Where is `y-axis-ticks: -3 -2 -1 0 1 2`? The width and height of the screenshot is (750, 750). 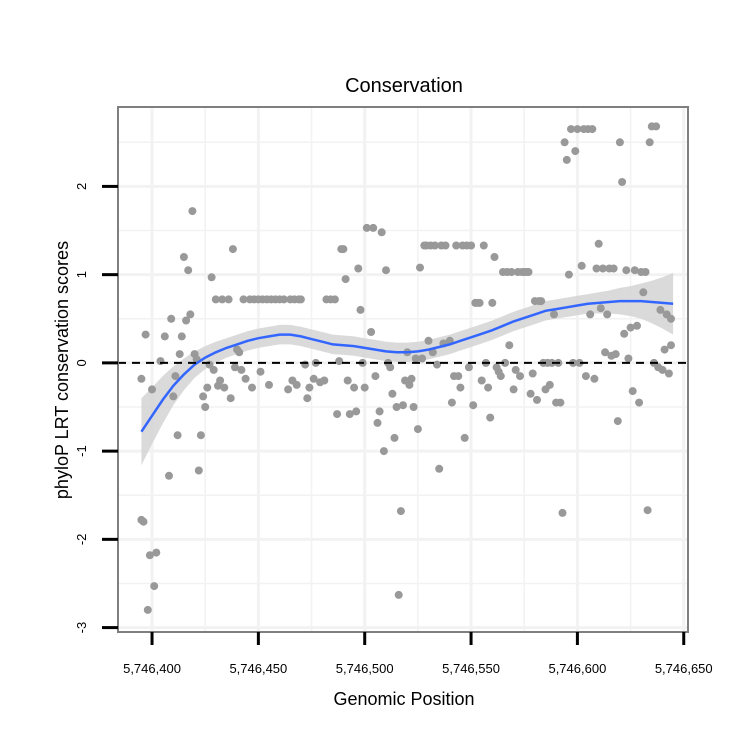 y-axis-ticks: -3 -2 -1 0 1 2 is located at coordinates (96, 408).